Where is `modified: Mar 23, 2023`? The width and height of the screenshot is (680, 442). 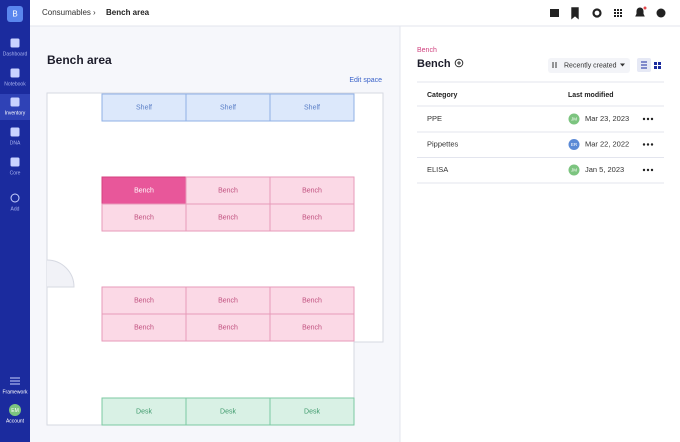 modified: Mar 23, 2023 is located at coordinates (607, 118).